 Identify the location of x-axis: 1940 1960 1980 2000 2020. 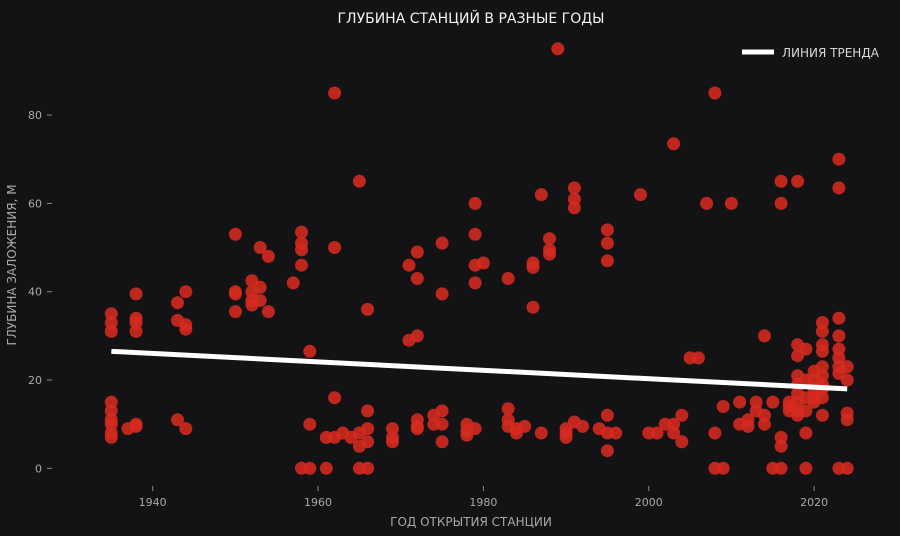
(483, 497).